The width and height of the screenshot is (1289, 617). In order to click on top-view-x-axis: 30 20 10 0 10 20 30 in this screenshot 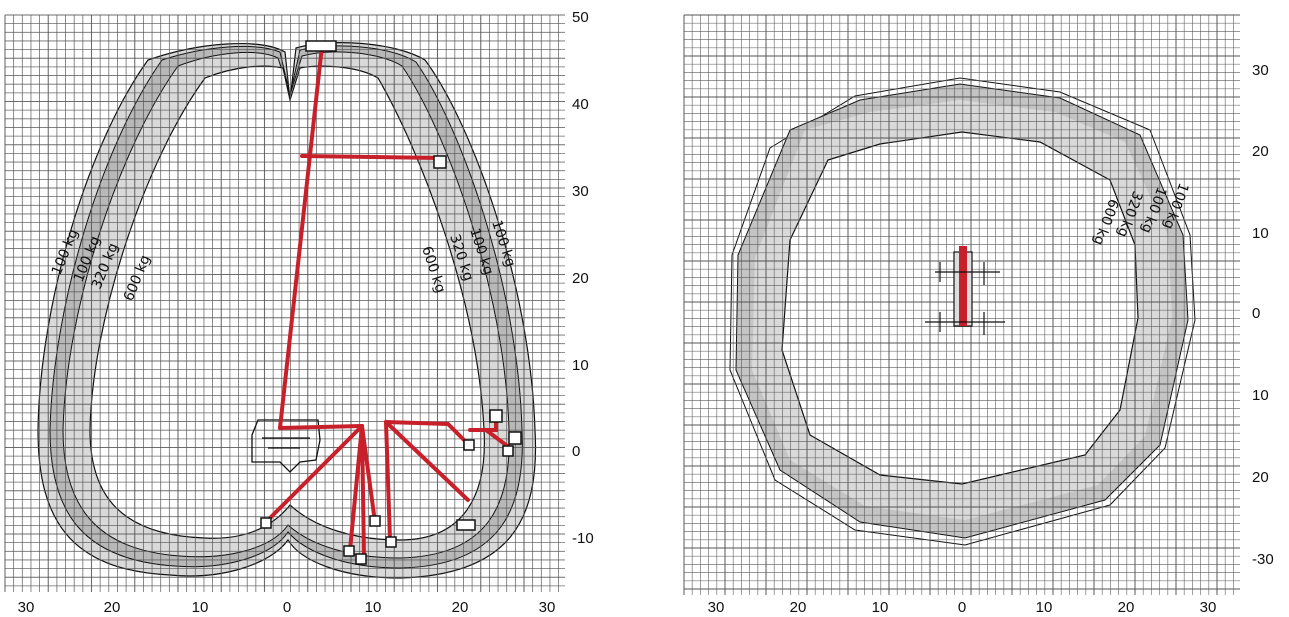, I will do `click(962, 607)`.